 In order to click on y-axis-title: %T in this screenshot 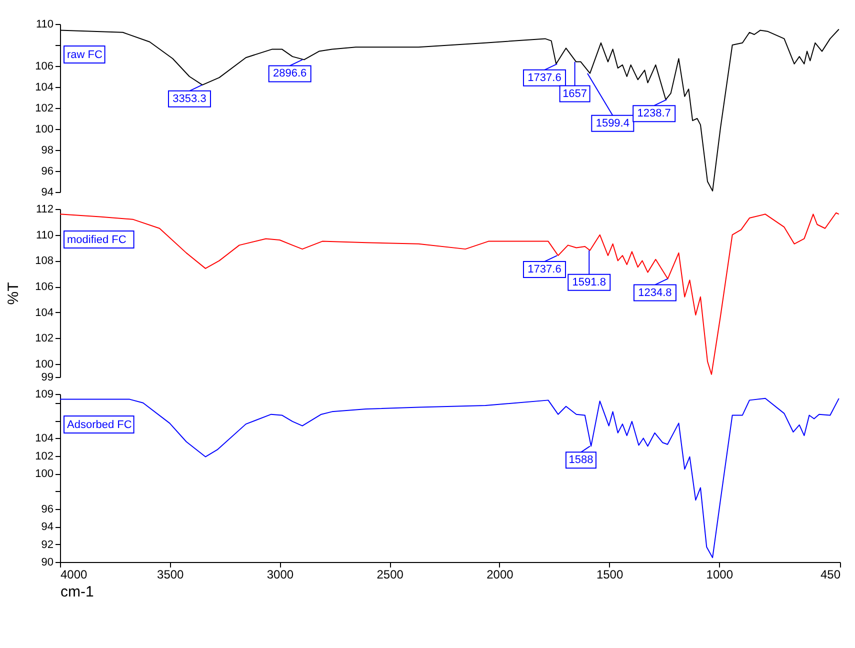, I will do `click(13, 293)`.